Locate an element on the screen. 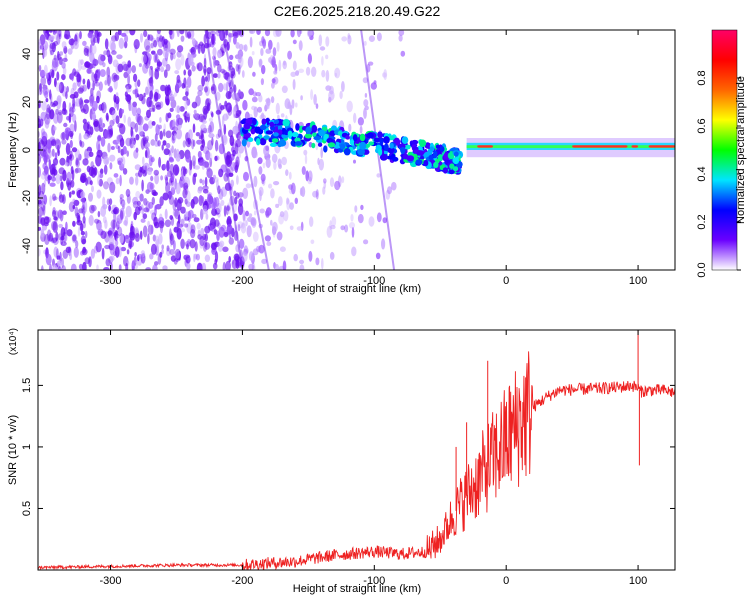 The height and width of the screenshot is (600, 750). tone-peak is located at coordinates (485, 146).